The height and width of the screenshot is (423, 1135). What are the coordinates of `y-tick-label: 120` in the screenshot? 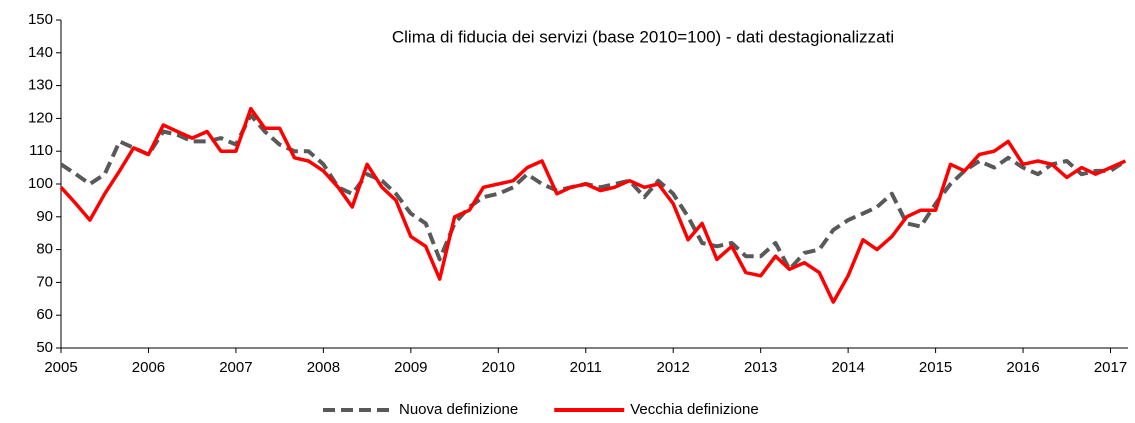 It's located at (40, 117).